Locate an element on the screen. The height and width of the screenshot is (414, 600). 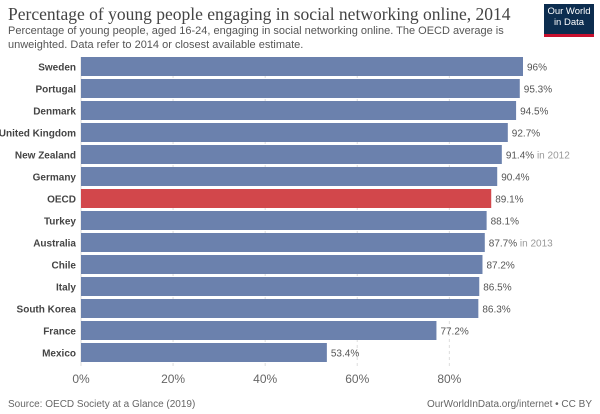
value-label-germany: 90.4% is located at coordinates (515, 178).